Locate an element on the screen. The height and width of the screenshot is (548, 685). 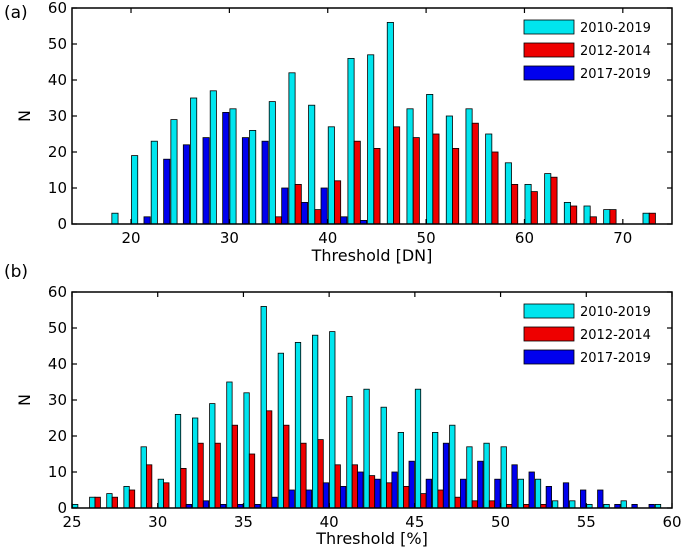
x-tick-label: 30 is located at coordinates (229, 238).